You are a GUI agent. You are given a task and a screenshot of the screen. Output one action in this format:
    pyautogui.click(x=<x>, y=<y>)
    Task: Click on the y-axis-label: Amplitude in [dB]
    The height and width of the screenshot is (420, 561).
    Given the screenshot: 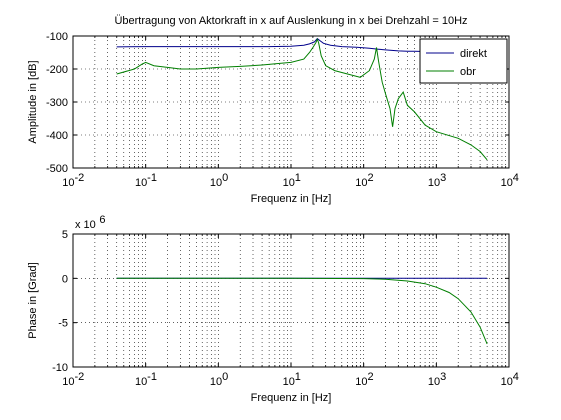 What is the action you would take?
    pyautogui.click(x=33, y=101)
    